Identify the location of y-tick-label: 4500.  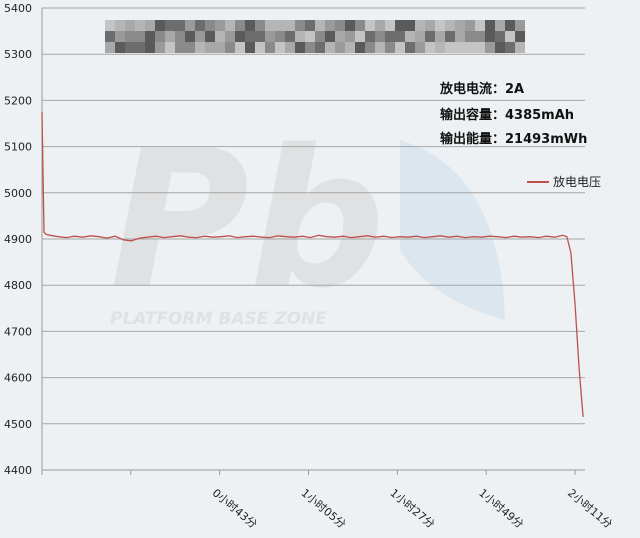
(18, 424).